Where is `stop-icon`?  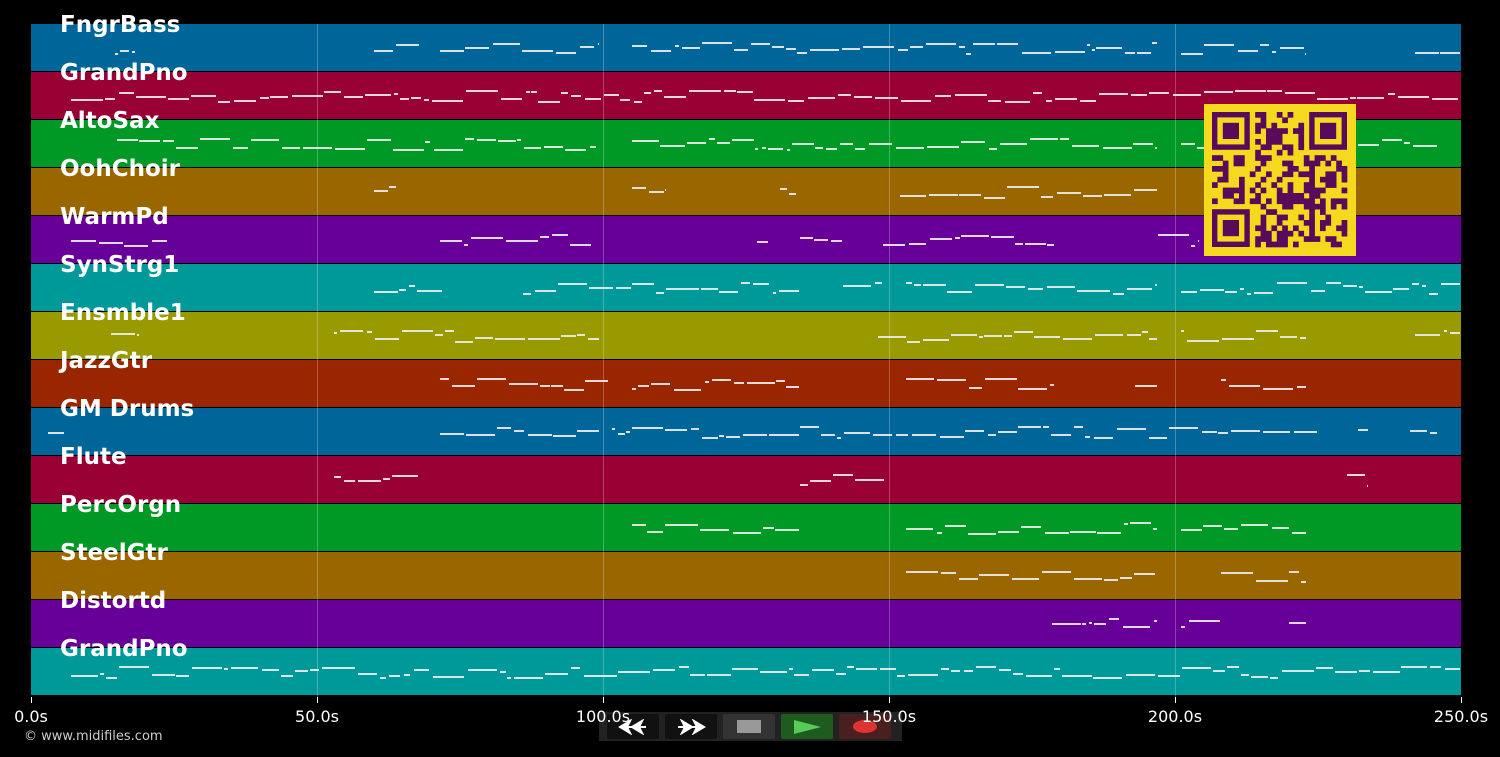 stop-icon is located at coordinates (749, 726).